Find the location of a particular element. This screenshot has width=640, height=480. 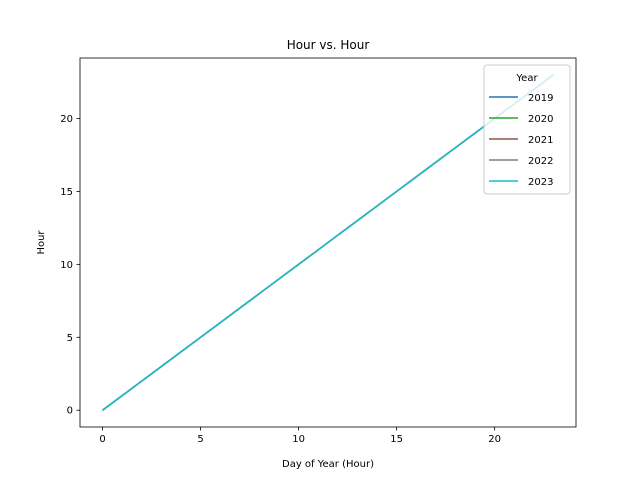

legend-label-2021: 2021 is located at coordinates (540, 140).